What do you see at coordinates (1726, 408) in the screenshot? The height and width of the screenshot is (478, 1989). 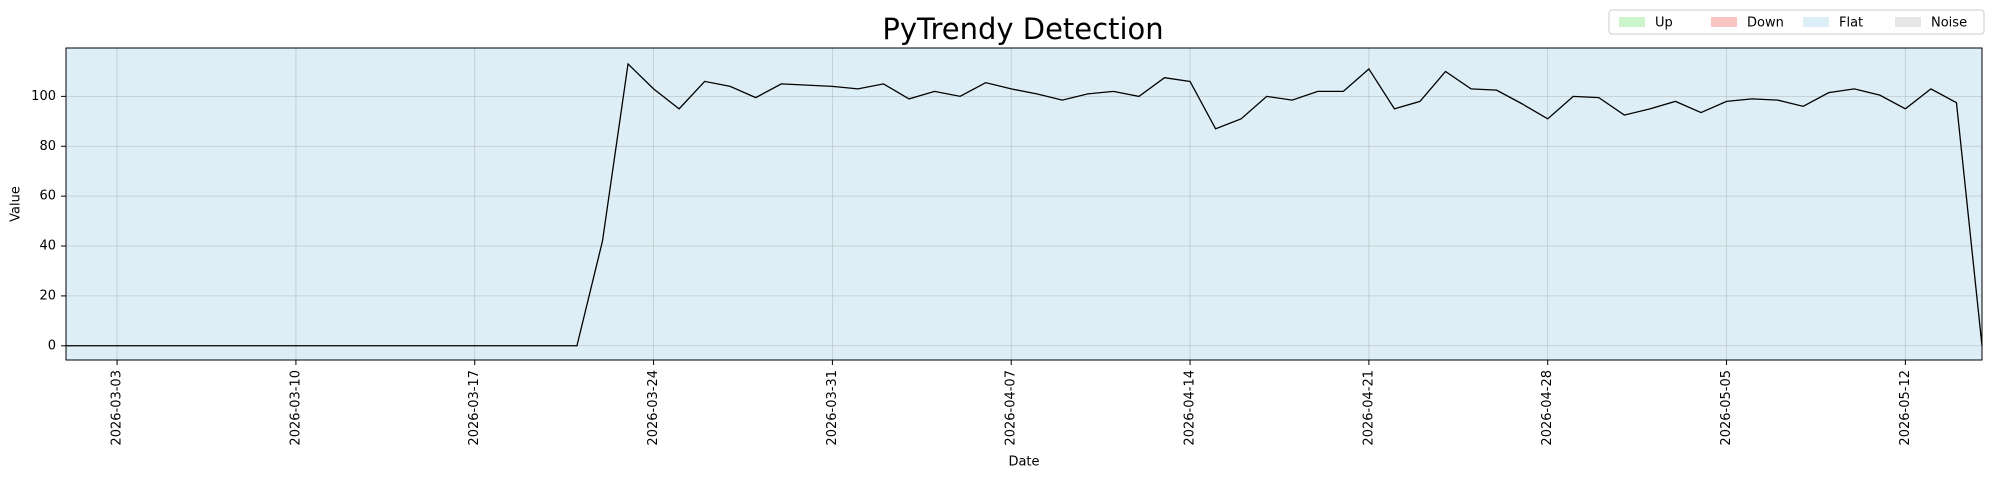 I see `x-tick-label: 2026-05-05` at bounding box center [1726, 408].